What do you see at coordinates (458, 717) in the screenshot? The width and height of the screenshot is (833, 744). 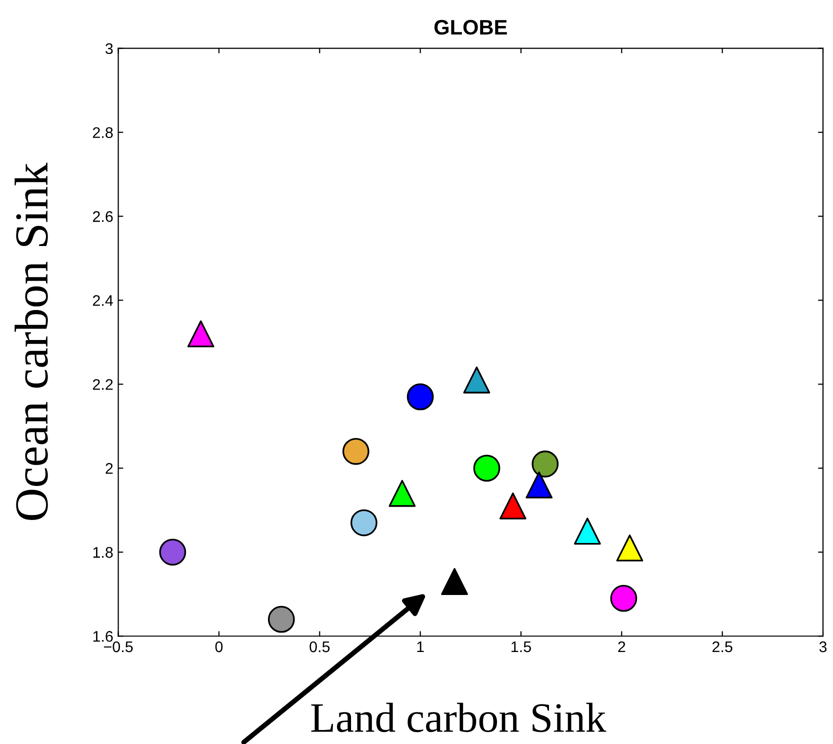 I see `x-axis-title: Land carbon Sink` at bounding box center [458, 717].